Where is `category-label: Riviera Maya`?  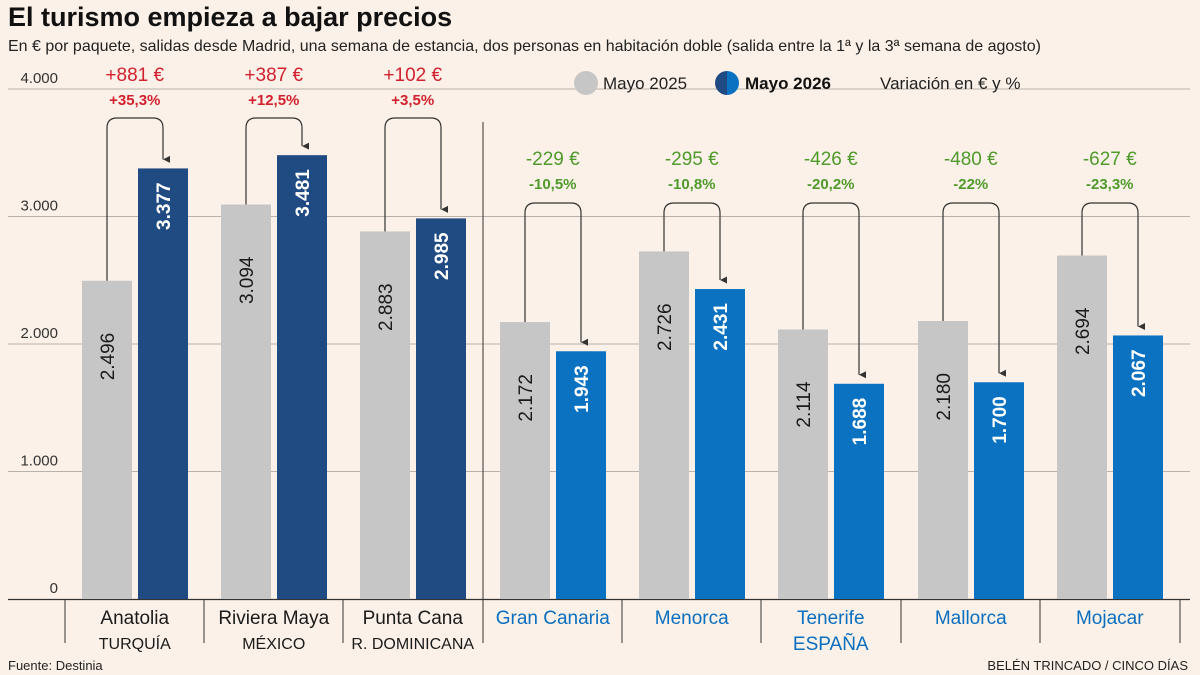
category-label: Riviera Maya is located at coordinates (273, 618).